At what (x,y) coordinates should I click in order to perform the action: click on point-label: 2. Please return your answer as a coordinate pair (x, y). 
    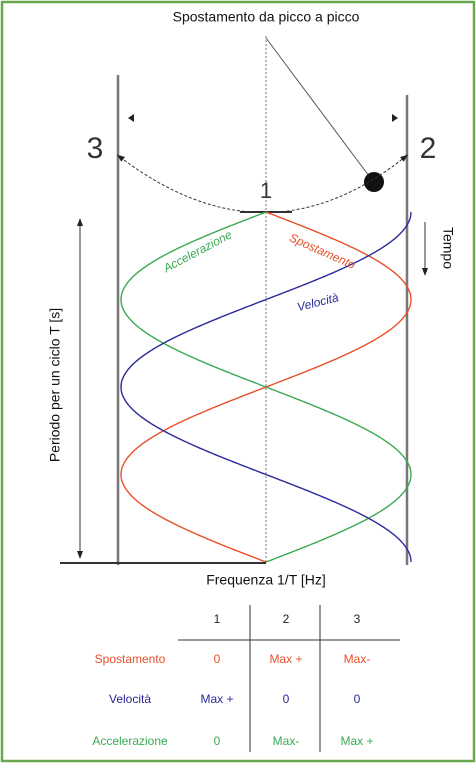
    Looking at the image, I should click on (428, 148).